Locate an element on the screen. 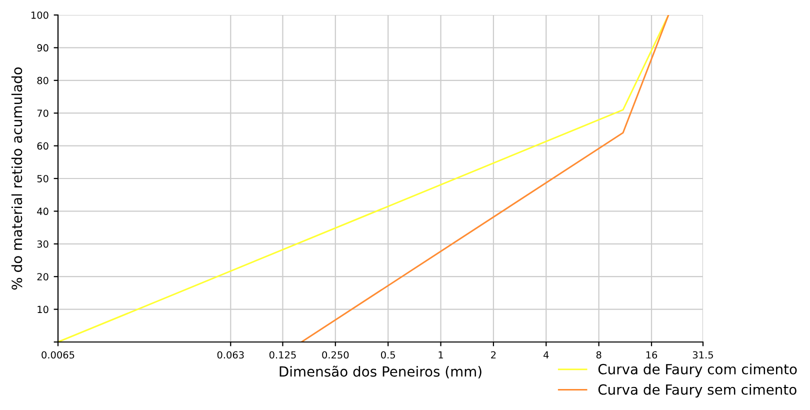 The image size is (810, 410). y-tick-label: 30 is located at coordinates (42, 244).